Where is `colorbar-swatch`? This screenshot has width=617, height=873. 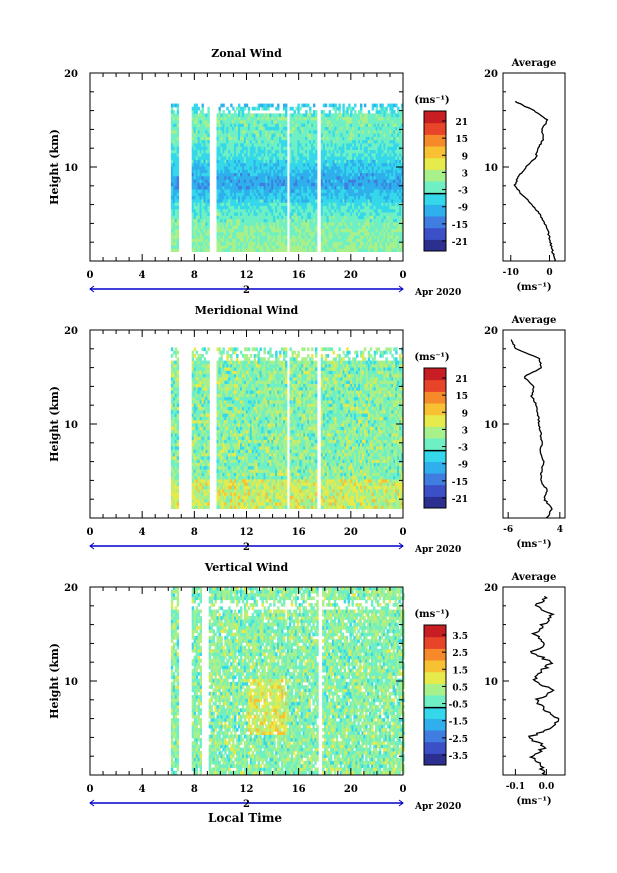
colorbar-swatch is located at coordinates (435, 198).